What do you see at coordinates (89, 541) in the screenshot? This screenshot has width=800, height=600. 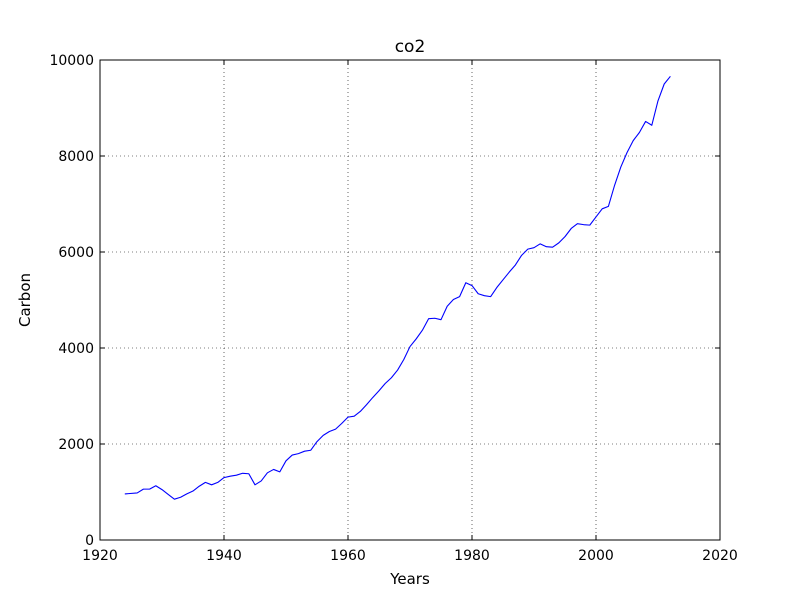 I see `y-tick-label: 0` at bounding box center [89, 541].